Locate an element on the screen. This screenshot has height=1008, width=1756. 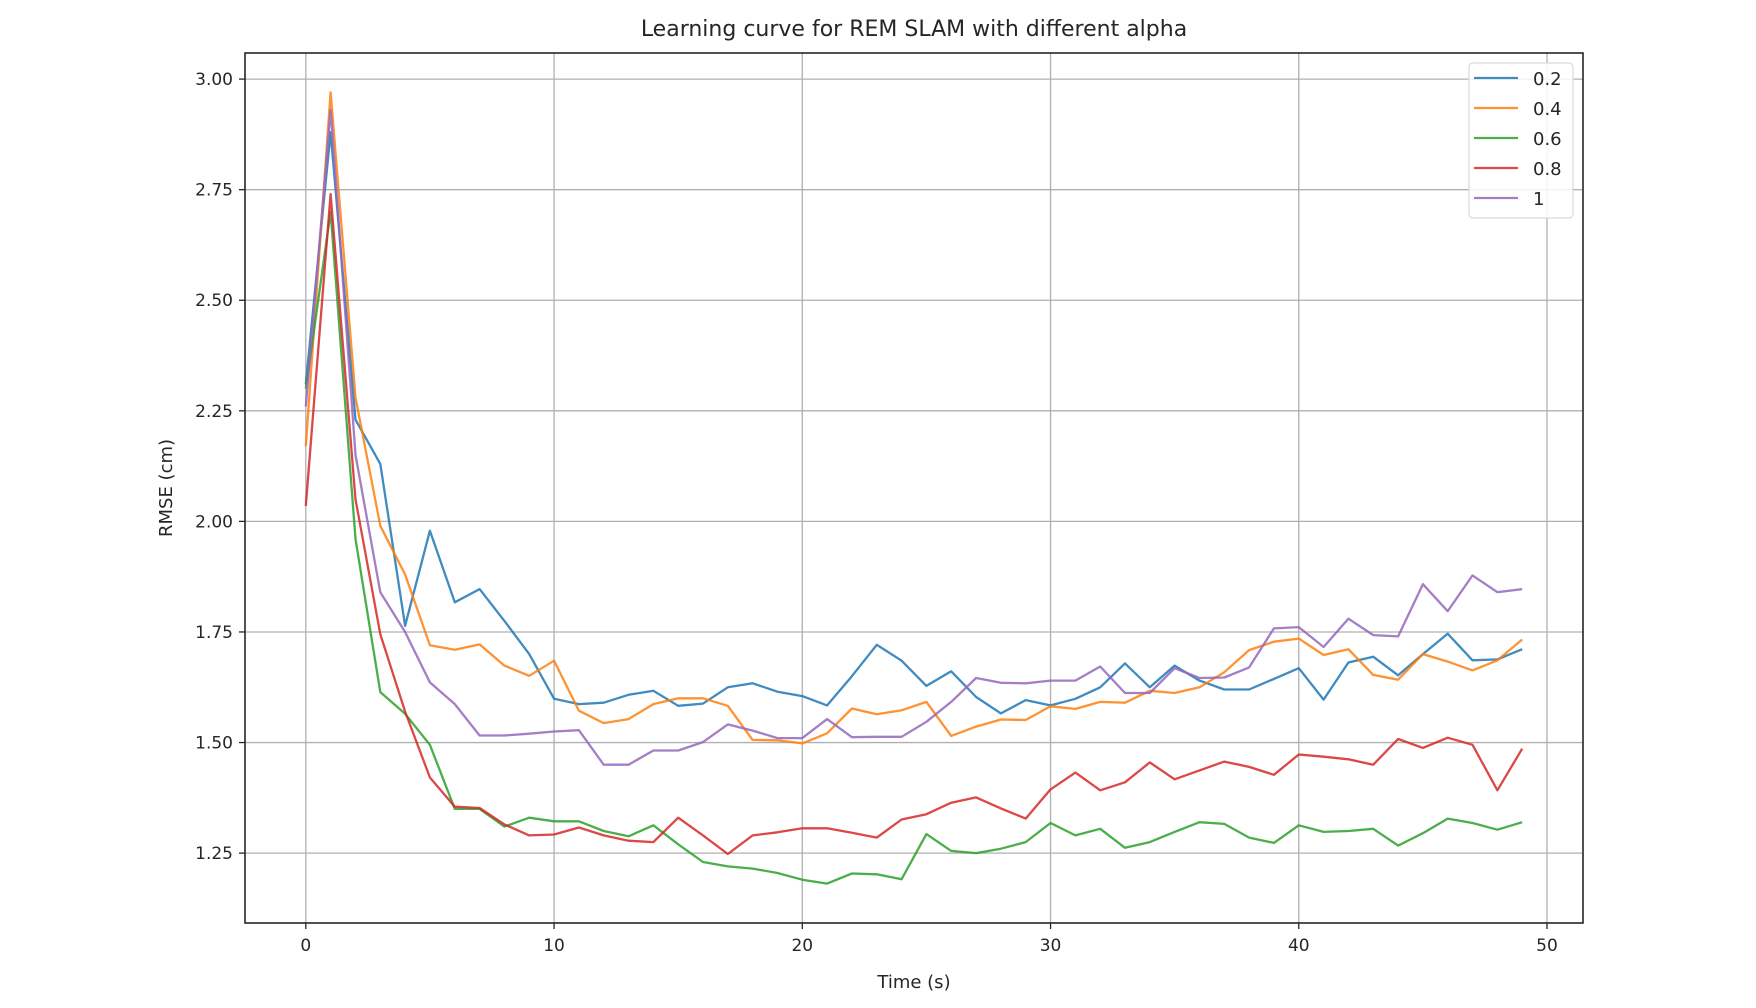
legend-label: 0.2 is located at coordinates (1547, 79).